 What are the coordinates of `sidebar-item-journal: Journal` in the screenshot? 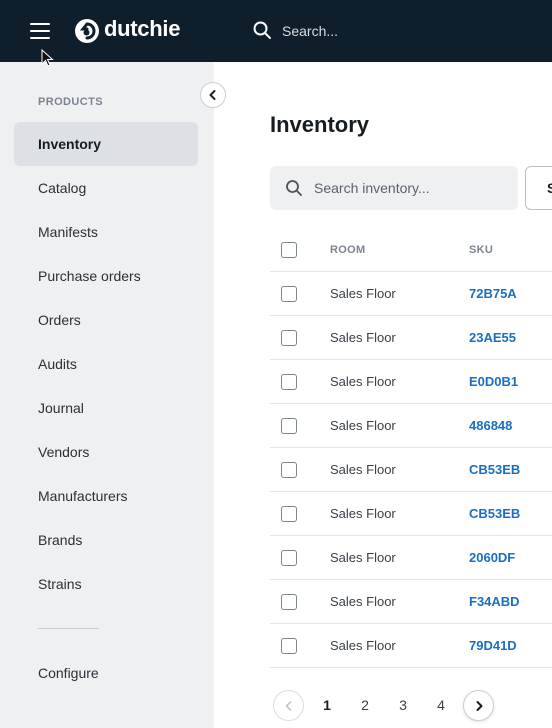 It's located at (61, 408).